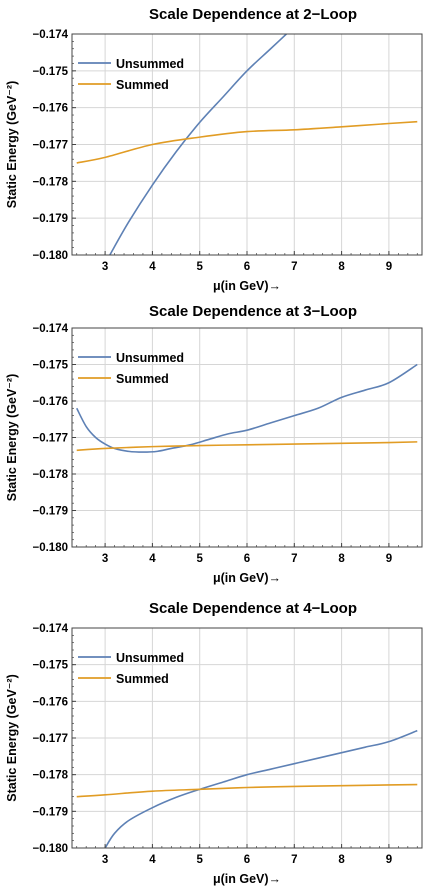 This screenshot has height=888, width=432. Describe the element at coordinates (253, 14) in the screenshot. I see `chart-title: Scale Dependence at 2−Loop` at that location.